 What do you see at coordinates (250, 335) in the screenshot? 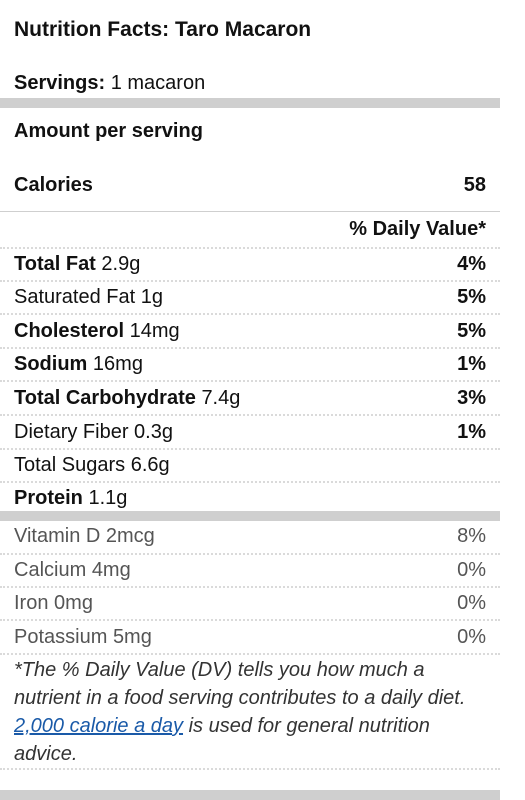
I see `nutrient-row-cholesterol: Cholesterol 14mg 5%` at bounding box center [250, 335].